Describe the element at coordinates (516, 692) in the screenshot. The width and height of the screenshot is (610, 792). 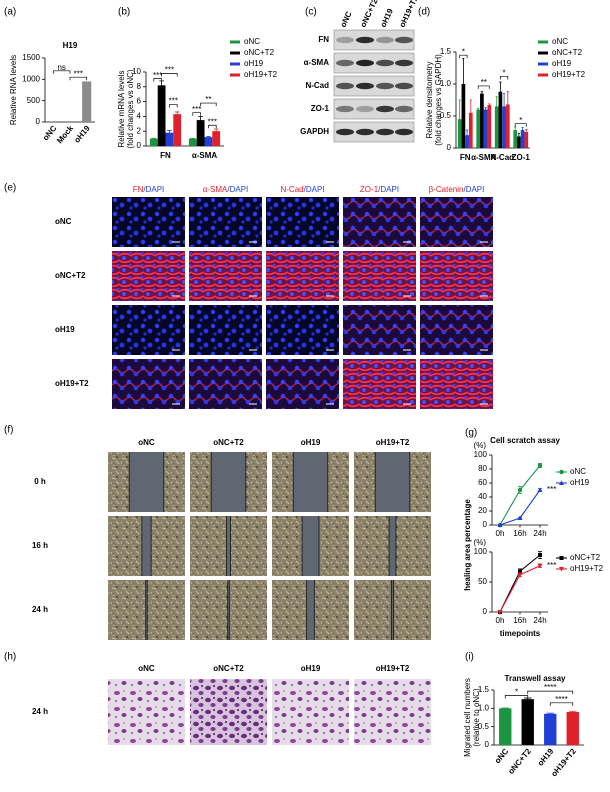
I see `significance-label: *` at that location.